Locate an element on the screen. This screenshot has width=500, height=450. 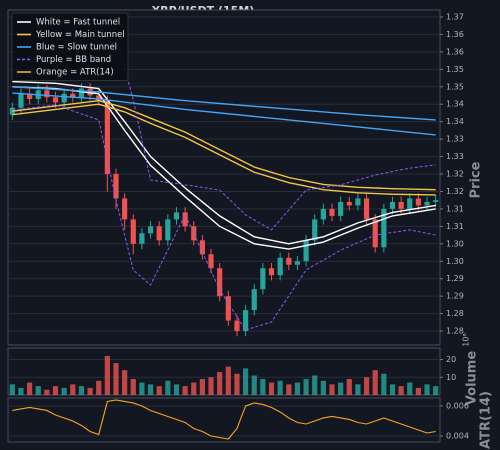
y-tick-label: 0.006 is located at coordinates (457, 405).